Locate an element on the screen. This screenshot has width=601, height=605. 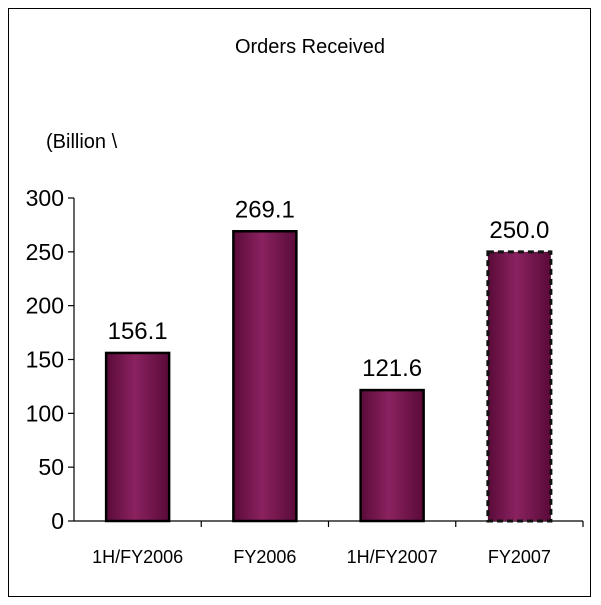
x-tick-label: FY2007 is located at coordinates (519, 557).